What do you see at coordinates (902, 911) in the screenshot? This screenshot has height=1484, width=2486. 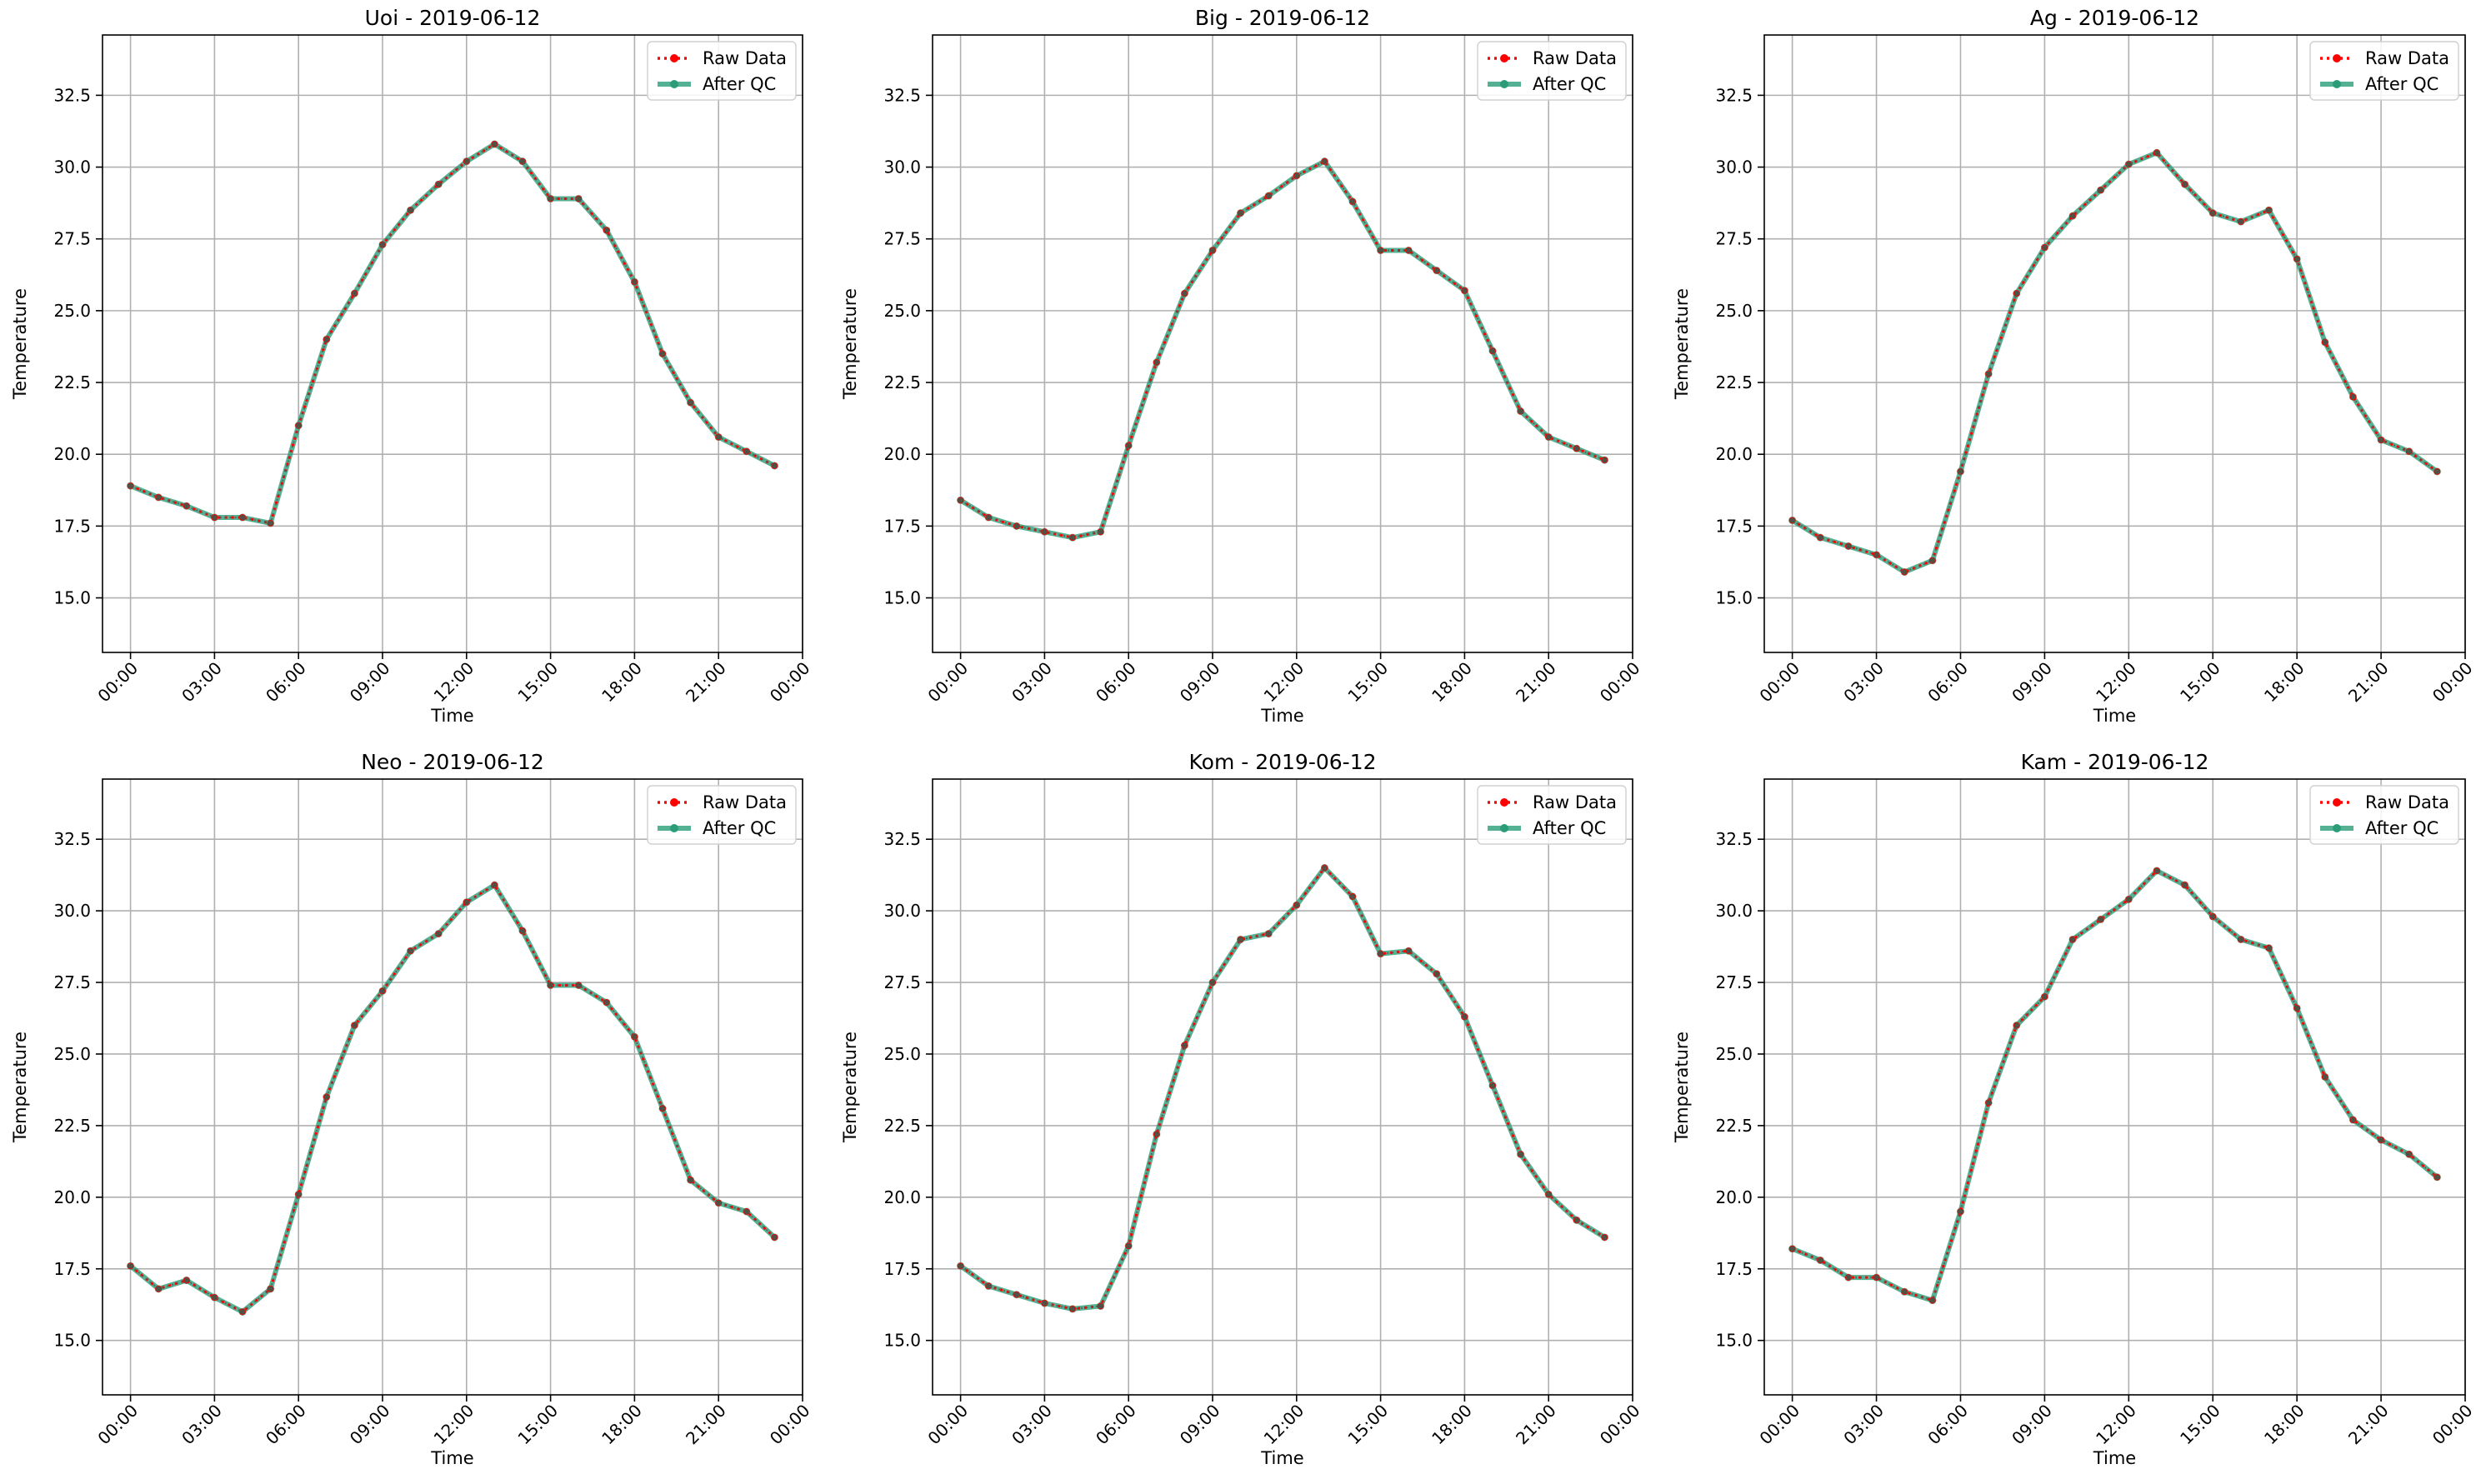 I see `y-tick-label: 30.0` at bounding box center [902, 911].